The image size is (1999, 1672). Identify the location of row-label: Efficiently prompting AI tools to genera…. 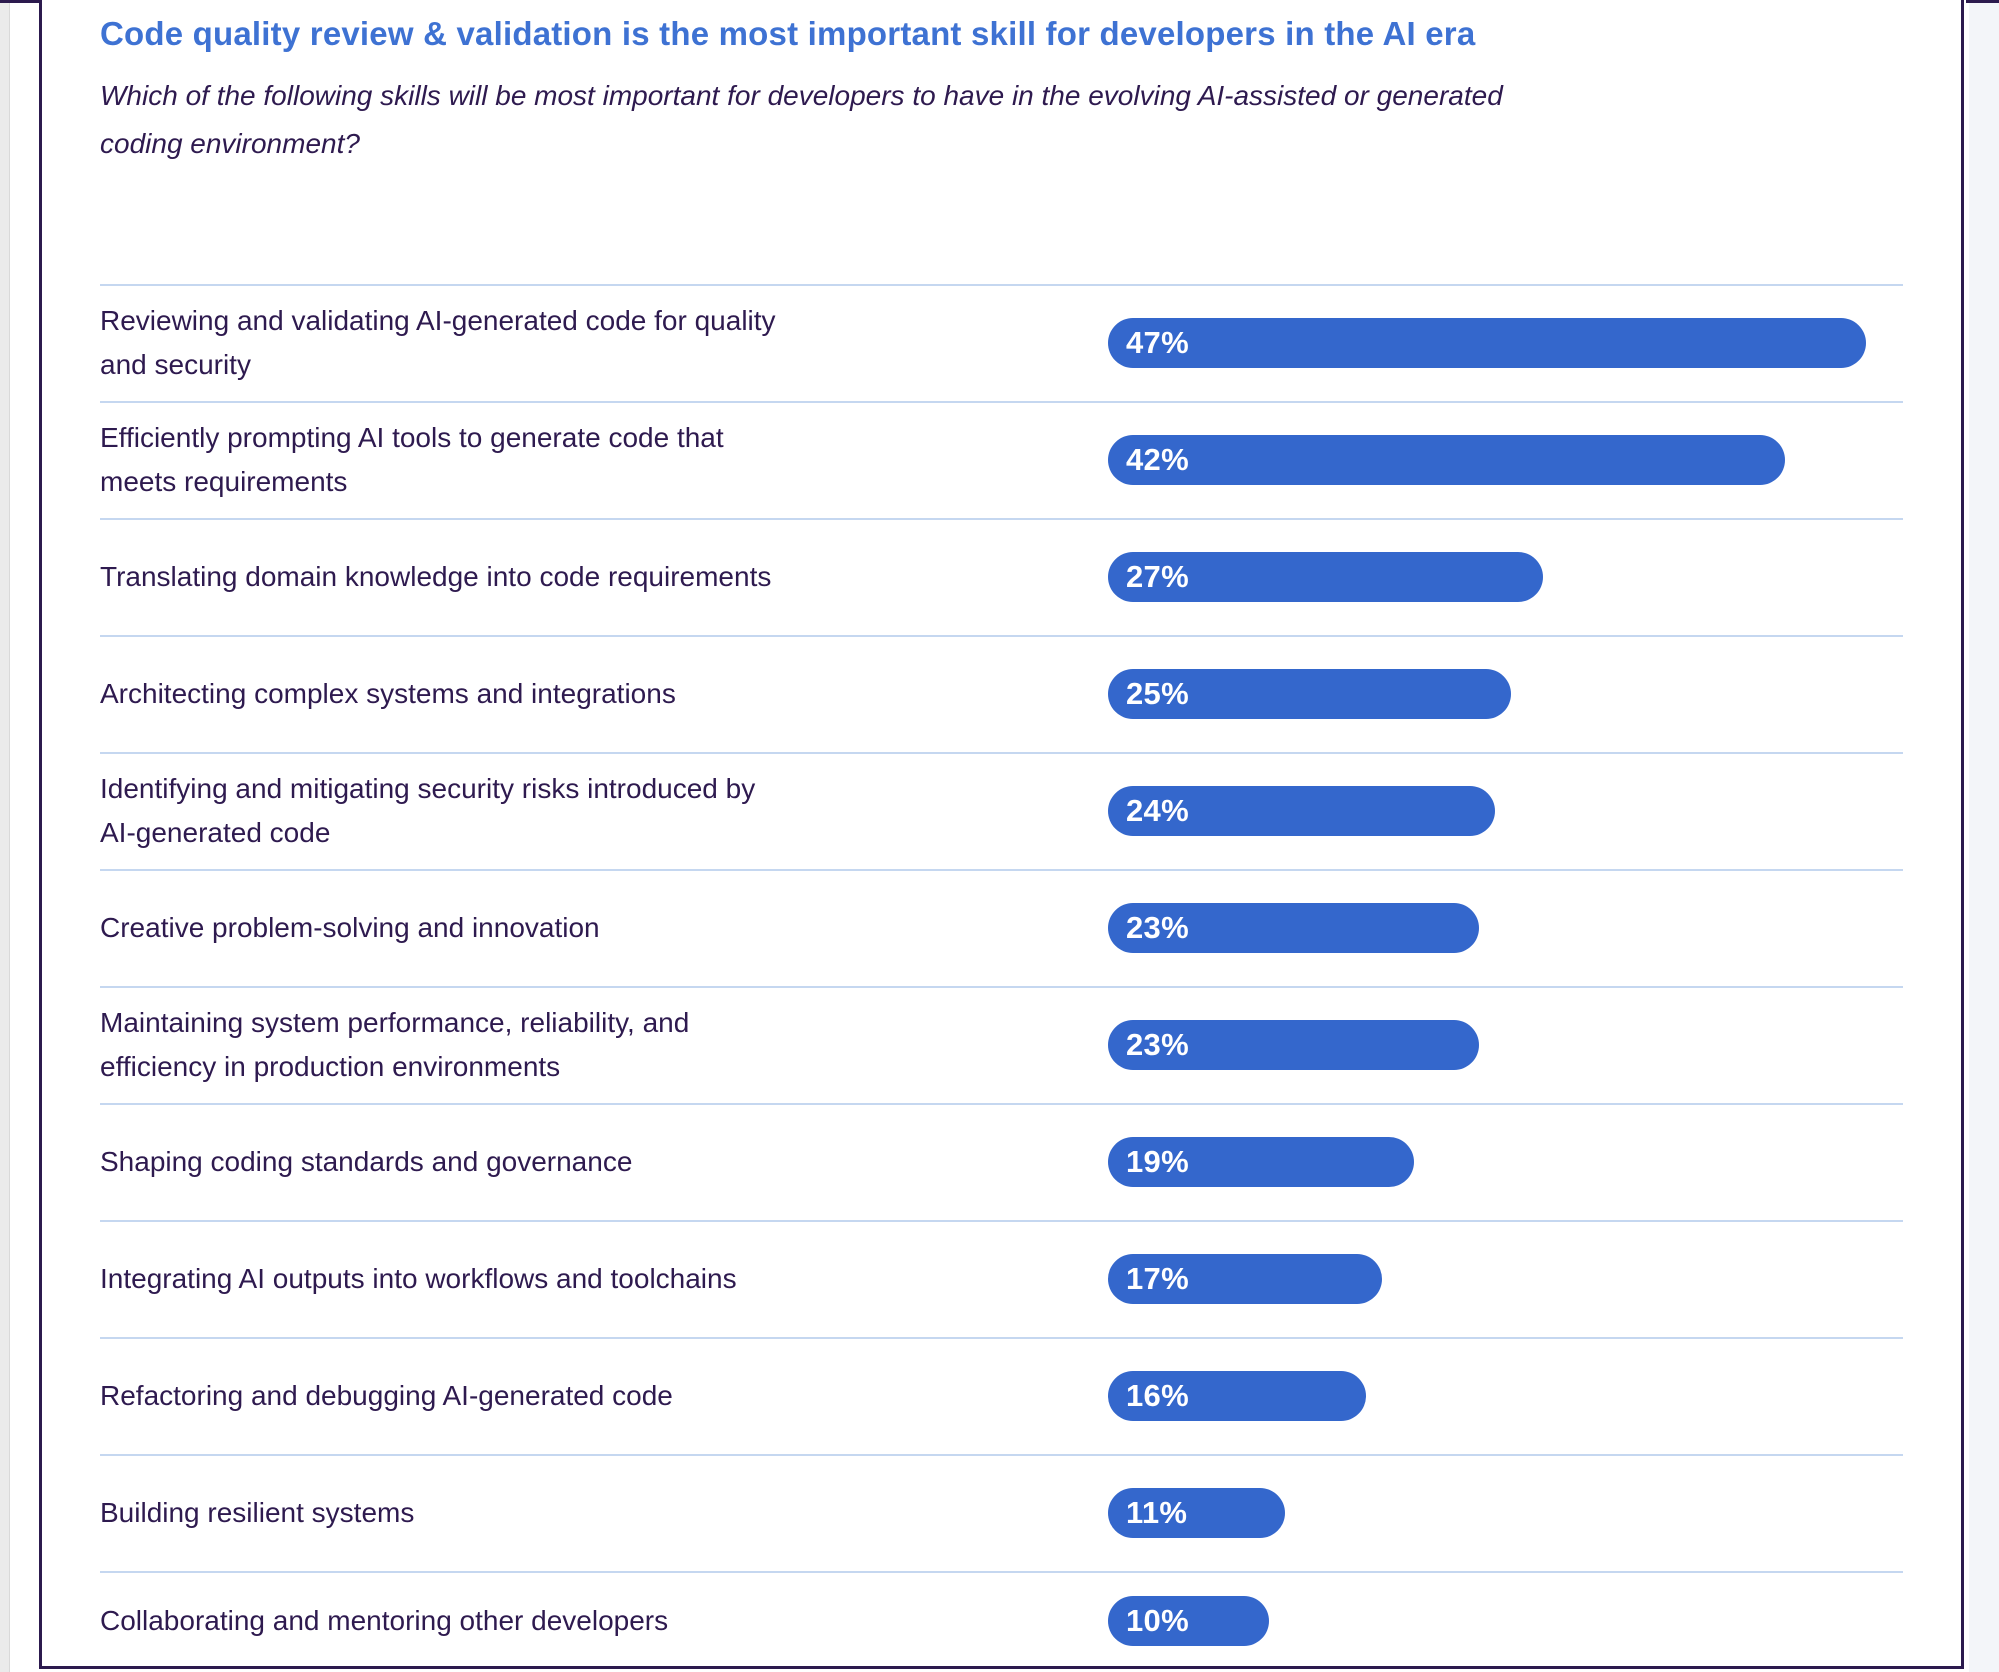
(412, 460).